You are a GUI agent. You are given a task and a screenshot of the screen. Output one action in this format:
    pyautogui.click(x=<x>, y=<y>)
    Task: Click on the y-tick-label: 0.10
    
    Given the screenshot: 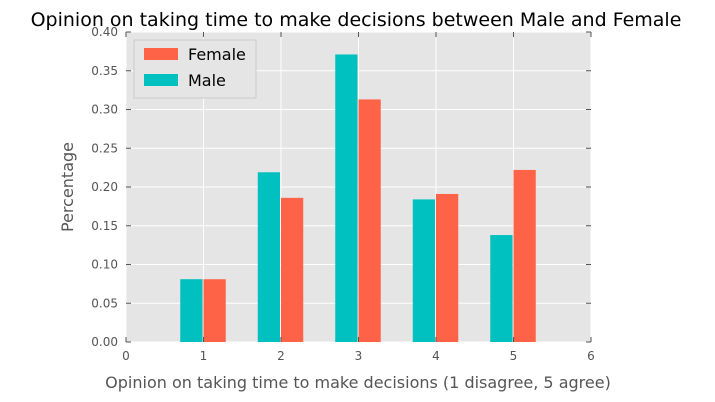 What is the action you would take?
    pyautogui.click(x=104, y=265)
    